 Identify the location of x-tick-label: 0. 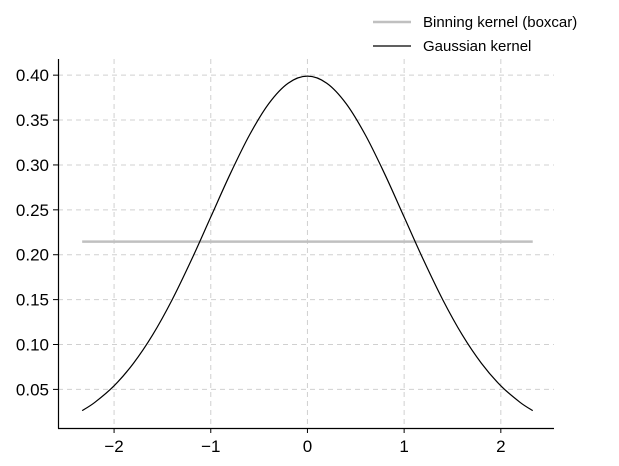
(307, 446).